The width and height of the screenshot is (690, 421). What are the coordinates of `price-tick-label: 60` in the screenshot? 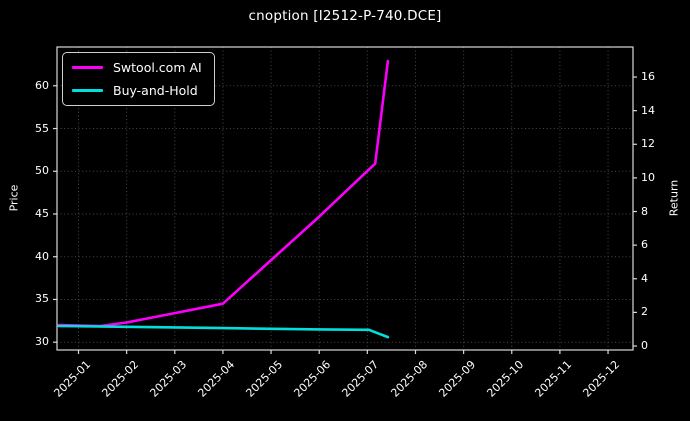 It's located at (42, 85).